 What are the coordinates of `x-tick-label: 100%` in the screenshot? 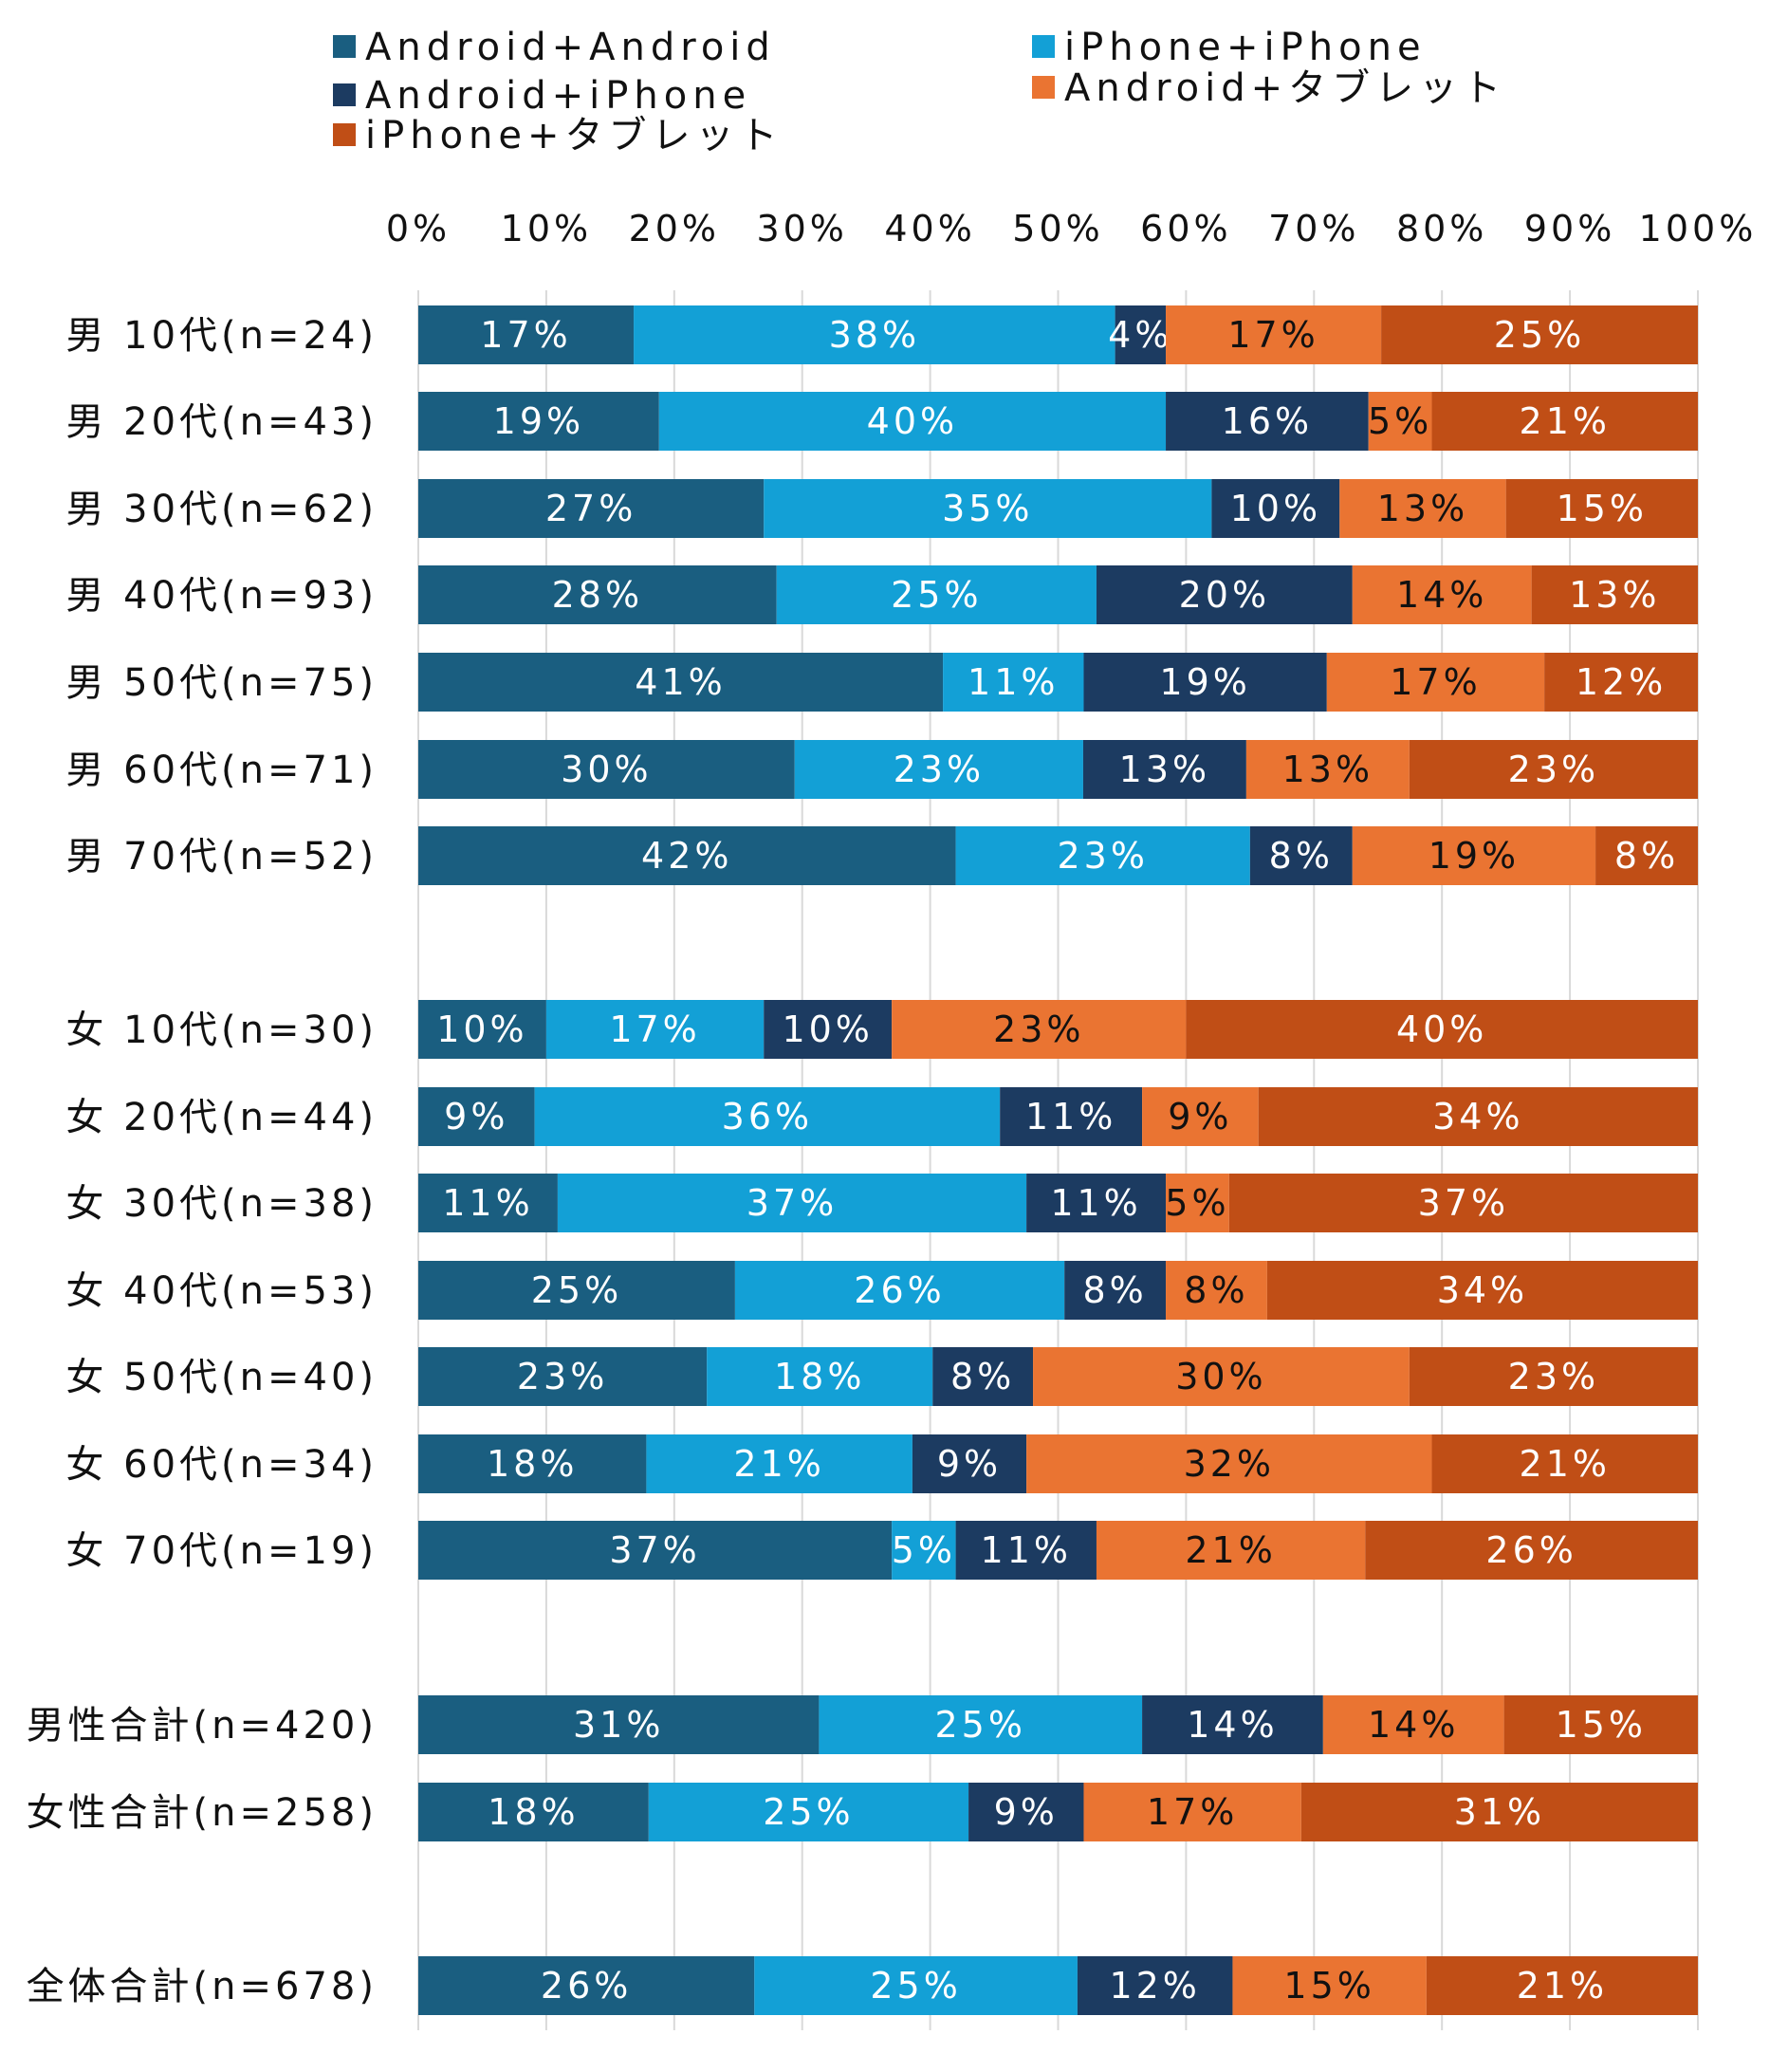 It's located at (1698, 229).